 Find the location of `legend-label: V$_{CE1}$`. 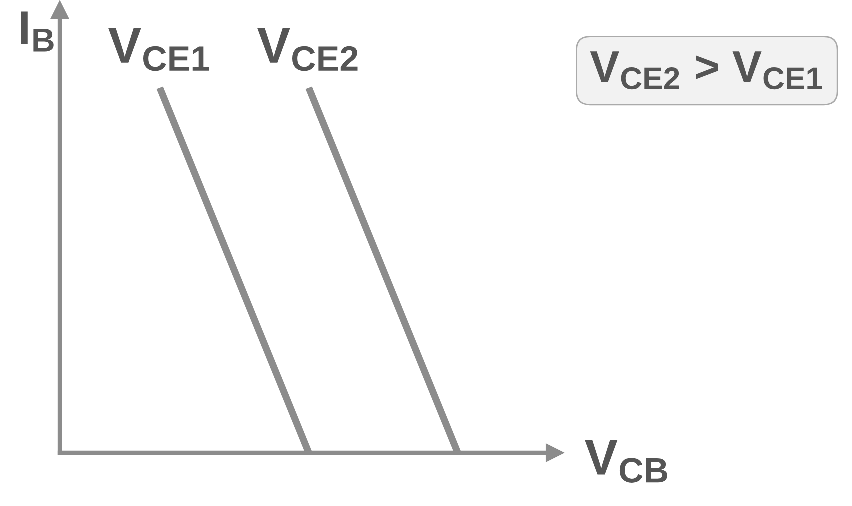

legend-label: V$_{CE1}$ is located at coordinates (159, 50).